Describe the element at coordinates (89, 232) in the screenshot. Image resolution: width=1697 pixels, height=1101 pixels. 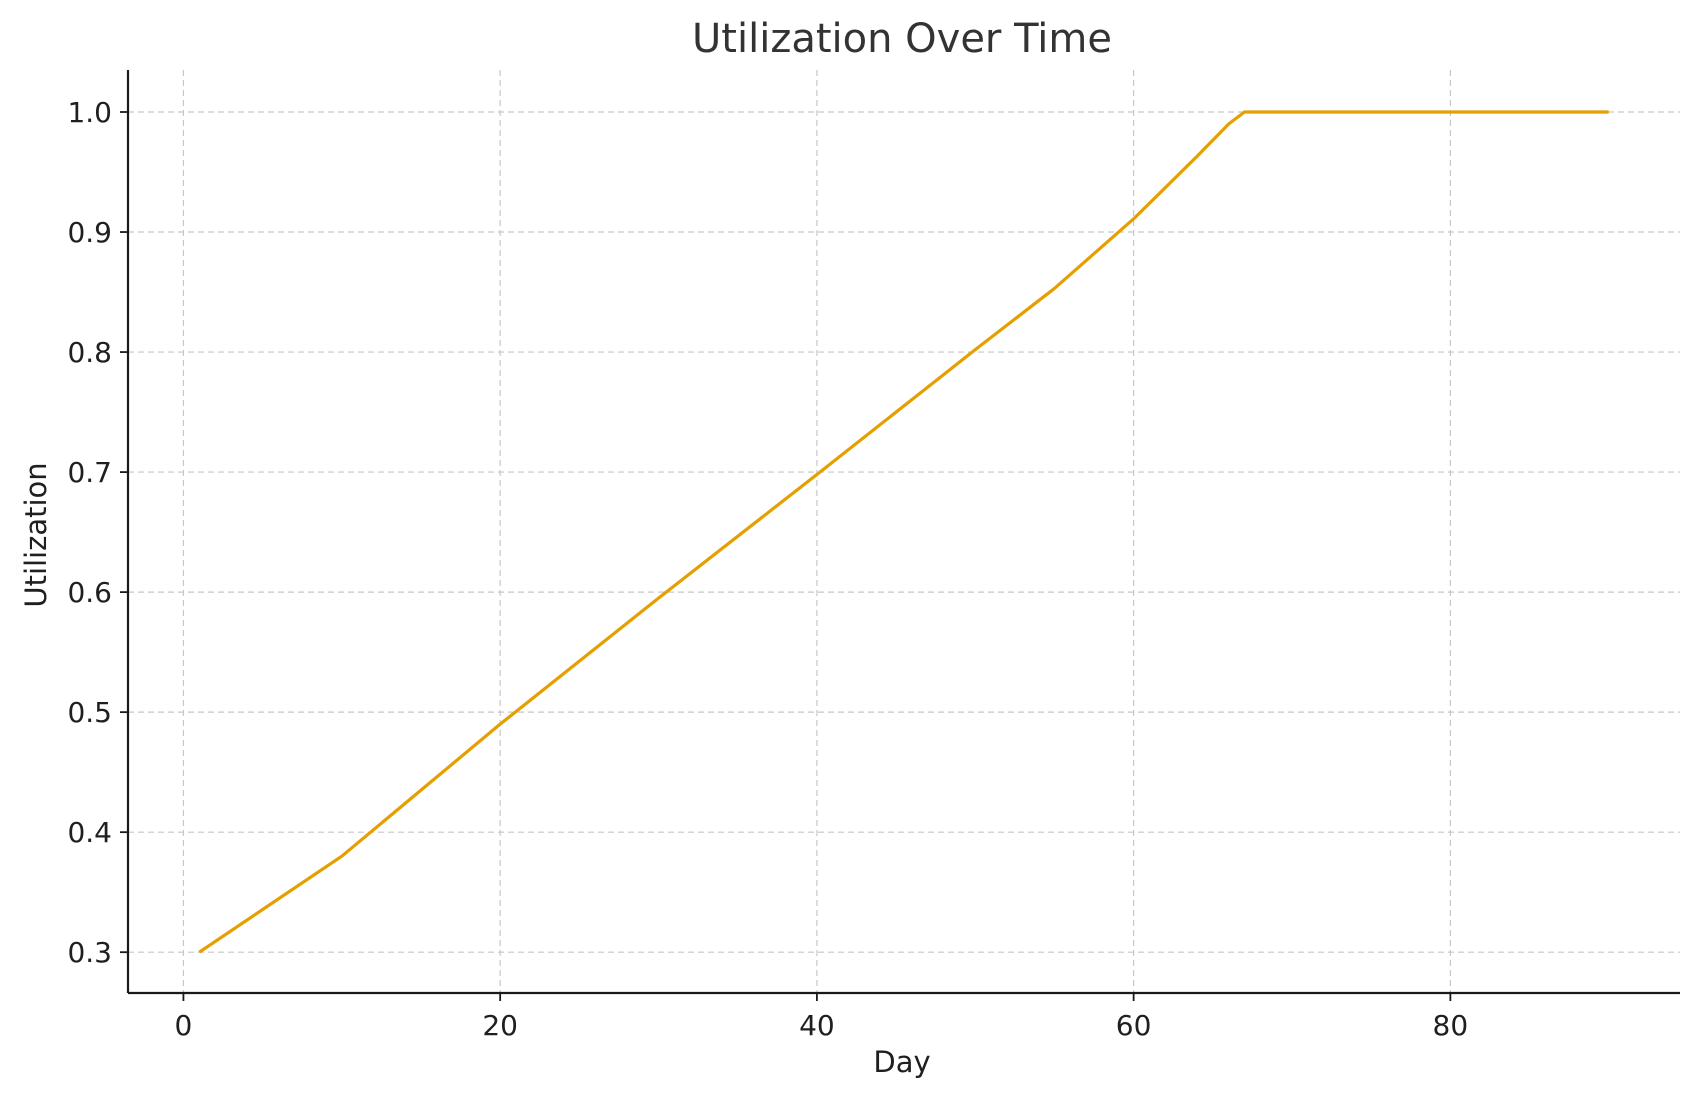
I see `y-tick-label: 0.9` at that location.